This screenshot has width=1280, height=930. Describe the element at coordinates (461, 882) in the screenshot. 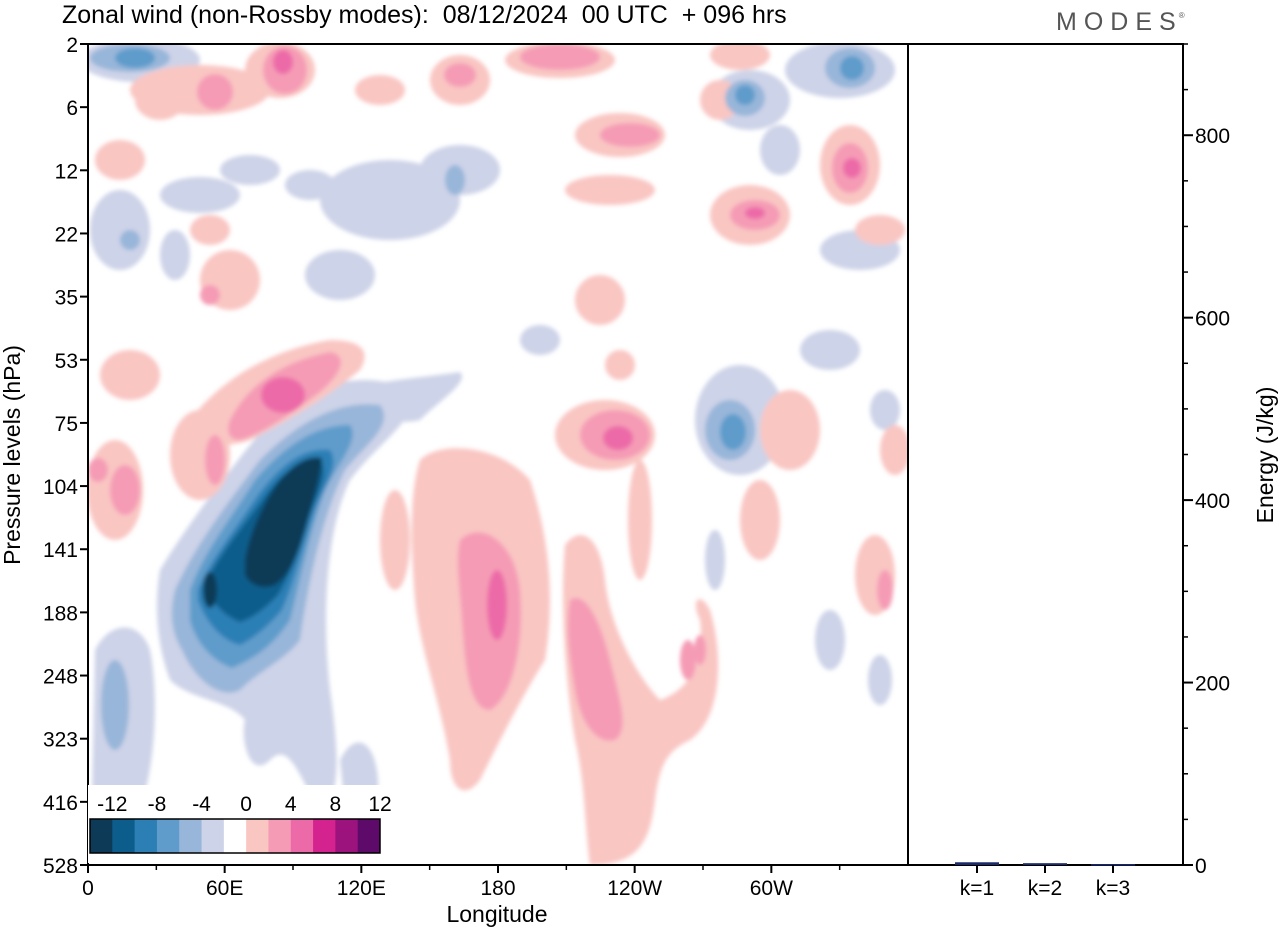

I see `longitude-axis: 0 60E 120E 180 120W 60W` at that location.